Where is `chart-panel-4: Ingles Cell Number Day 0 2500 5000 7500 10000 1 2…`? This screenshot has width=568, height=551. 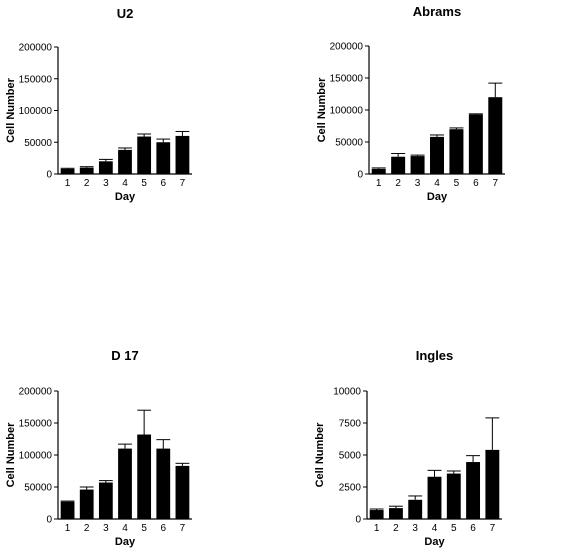 chart-panel-4: Ingles Cell Number Day 0 2500 5000 7500 10000 1 2… is located at coordinates (408, 448).